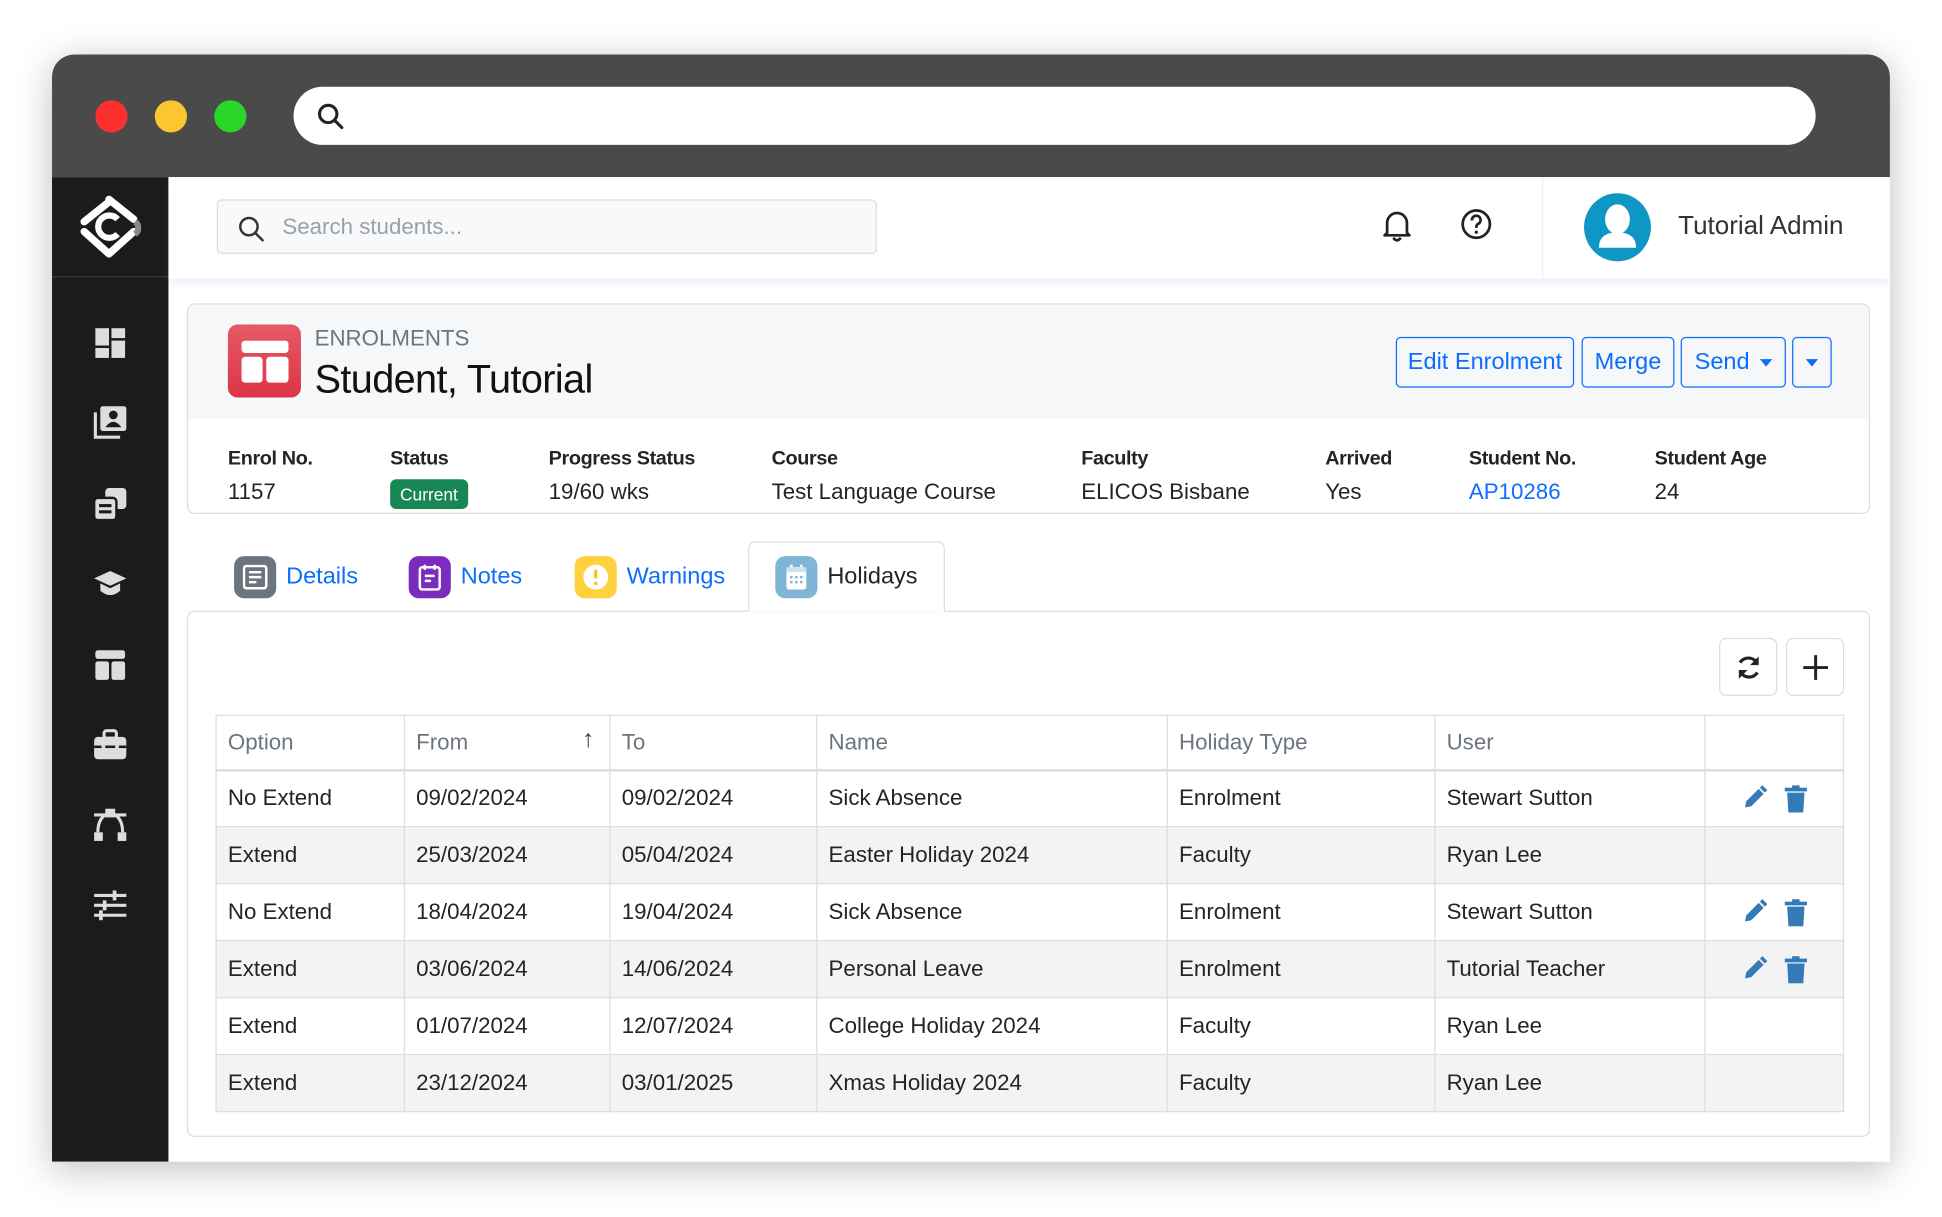  I want to click on faculty-label: Faculty, so click(1114, 459).